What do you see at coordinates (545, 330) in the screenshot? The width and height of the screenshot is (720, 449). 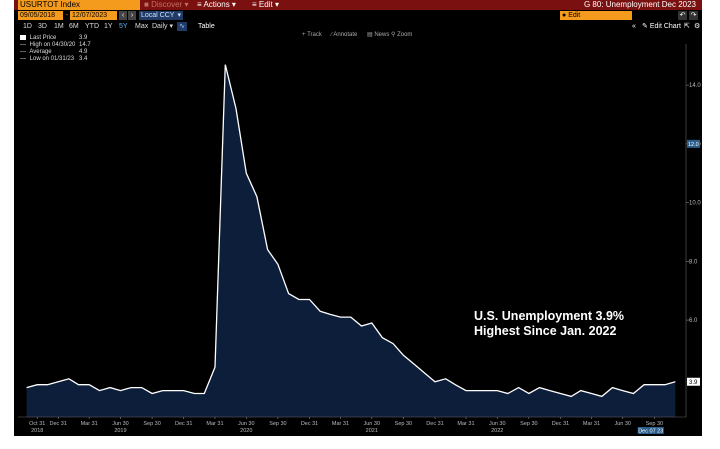 I see `annotation-line-2: Highest Since Jan. 2022` at bounding box center [545, 330].